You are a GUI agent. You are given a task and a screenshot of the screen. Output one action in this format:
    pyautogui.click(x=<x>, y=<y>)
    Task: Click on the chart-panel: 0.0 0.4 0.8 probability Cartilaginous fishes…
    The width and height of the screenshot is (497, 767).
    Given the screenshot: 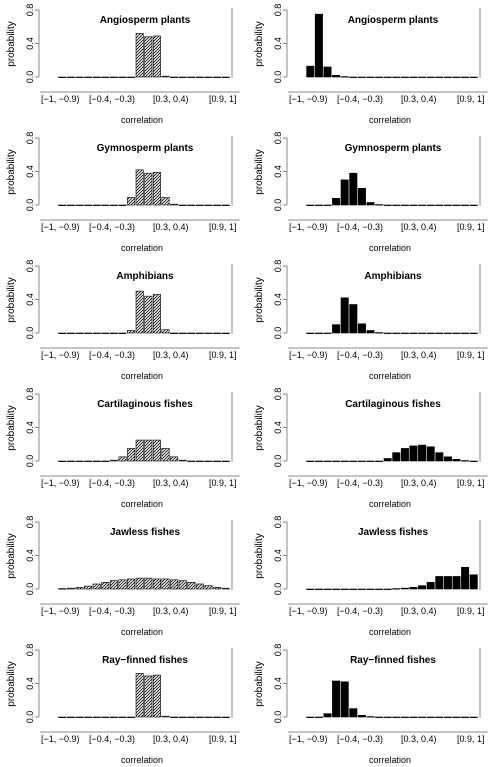 What is the action you would take?
    pyautogui.click(x=371, y=448)
    